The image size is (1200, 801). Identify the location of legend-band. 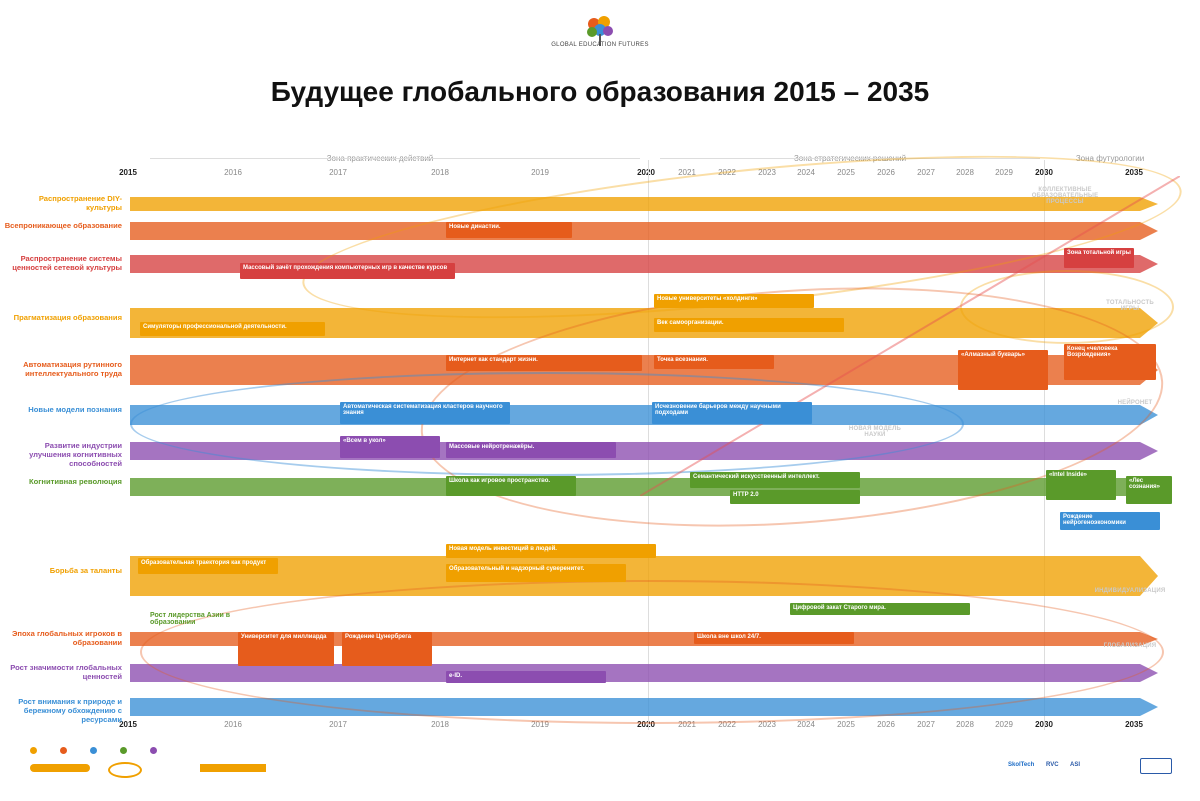
(60, 768).